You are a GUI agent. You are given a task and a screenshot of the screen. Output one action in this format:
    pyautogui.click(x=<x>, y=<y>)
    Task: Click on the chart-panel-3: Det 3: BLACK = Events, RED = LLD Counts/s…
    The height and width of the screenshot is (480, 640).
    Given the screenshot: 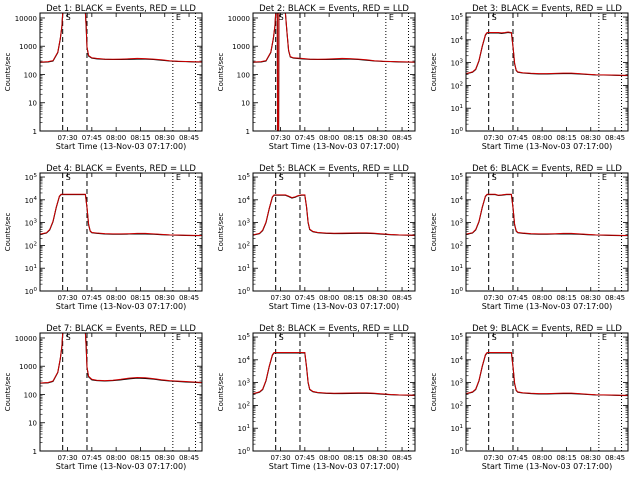 What is the action you would take?
    pyautogui.click(x=529, y=77)
    